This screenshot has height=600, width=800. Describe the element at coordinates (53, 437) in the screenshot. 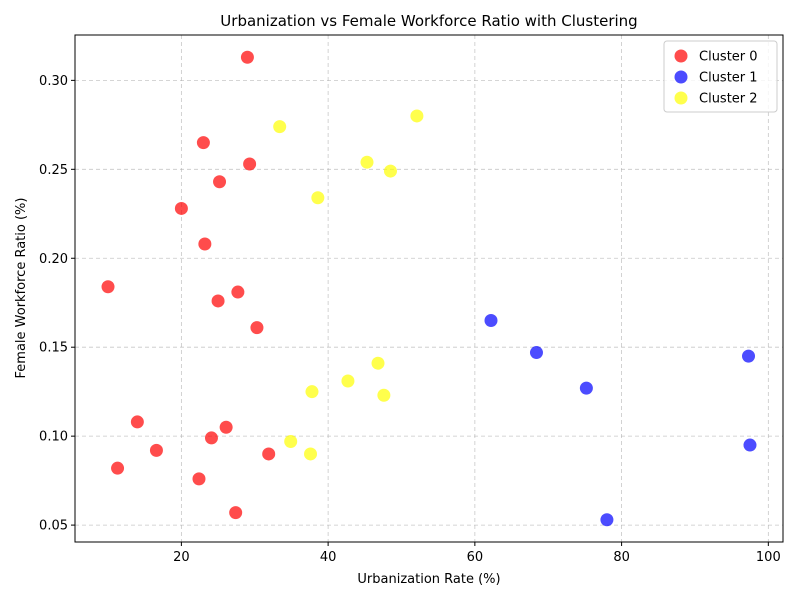

I see `y-tick-label: 0.10` at that location.